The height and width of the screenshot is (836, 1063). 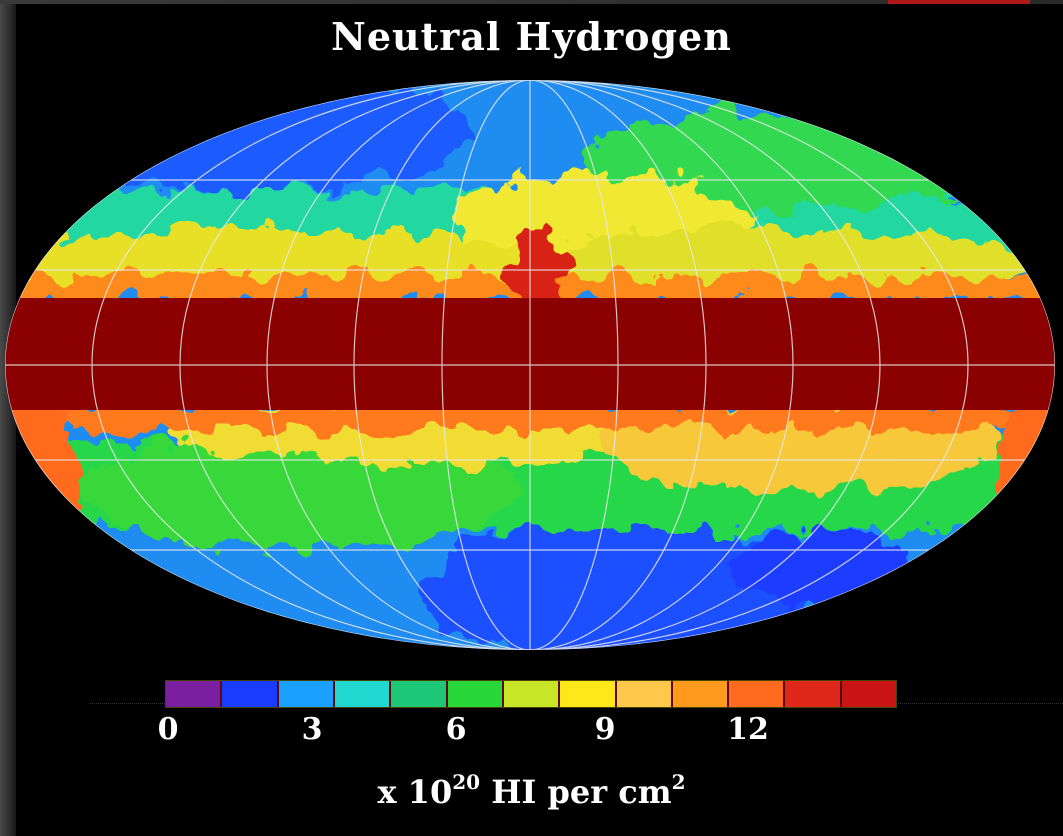 I want to click on units-prefix: x 10, so click(x=415, y=792).